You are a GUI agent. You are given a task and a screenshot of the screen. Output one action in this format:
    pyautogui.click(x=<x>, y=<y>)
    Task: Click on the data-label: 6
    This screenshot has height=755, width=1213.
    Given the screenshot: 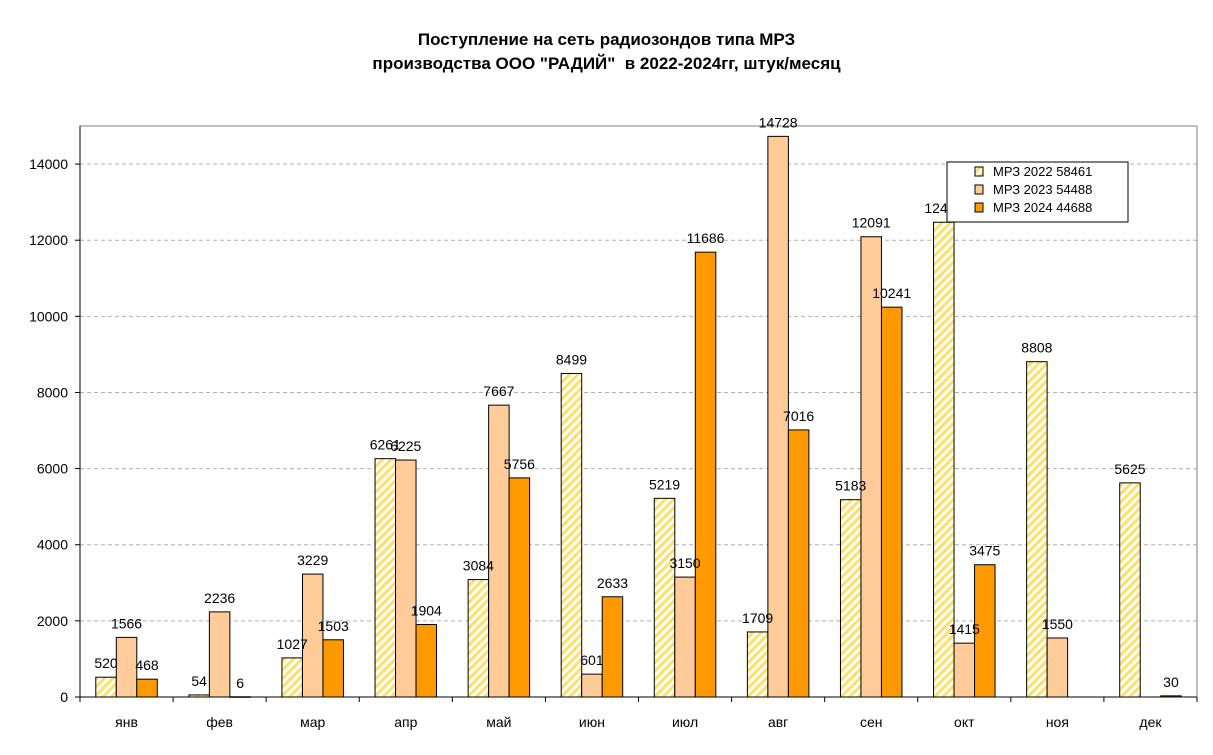 What is the action you would take?
    pyautogui.click(x=240, y=683)
    